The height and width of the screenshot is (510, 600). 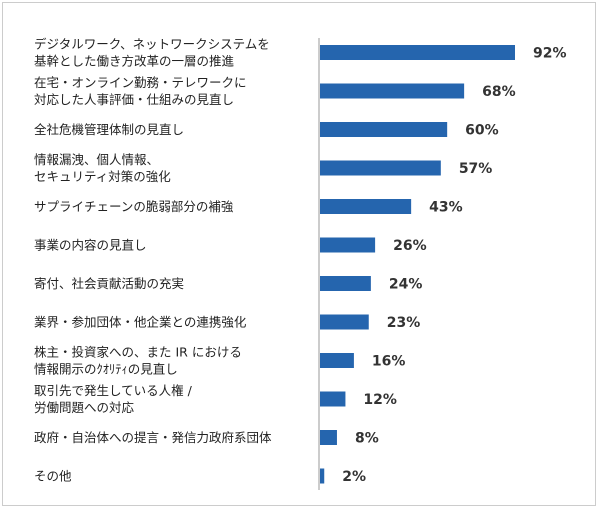 I want to click on category-label-4-line-1: 情報漏洩、個人情報、, so click(x=96, y=159).